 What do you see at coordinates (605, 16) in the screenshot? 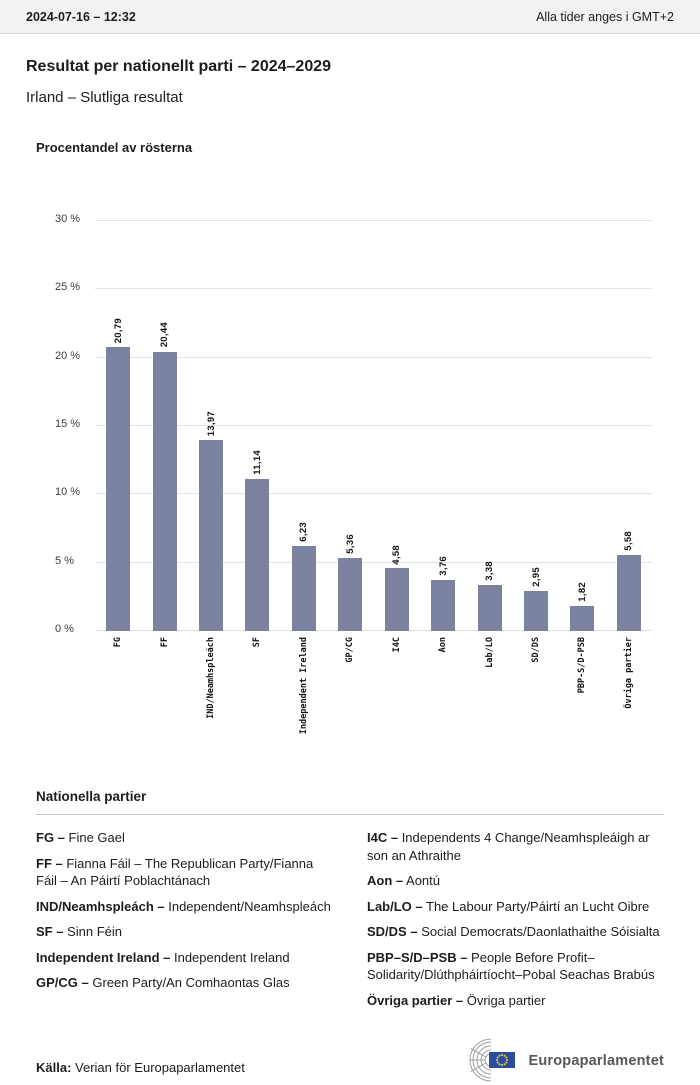
I see `timezone-note: Alla tider anges i GMT+2` at bounding box center [605, 16].